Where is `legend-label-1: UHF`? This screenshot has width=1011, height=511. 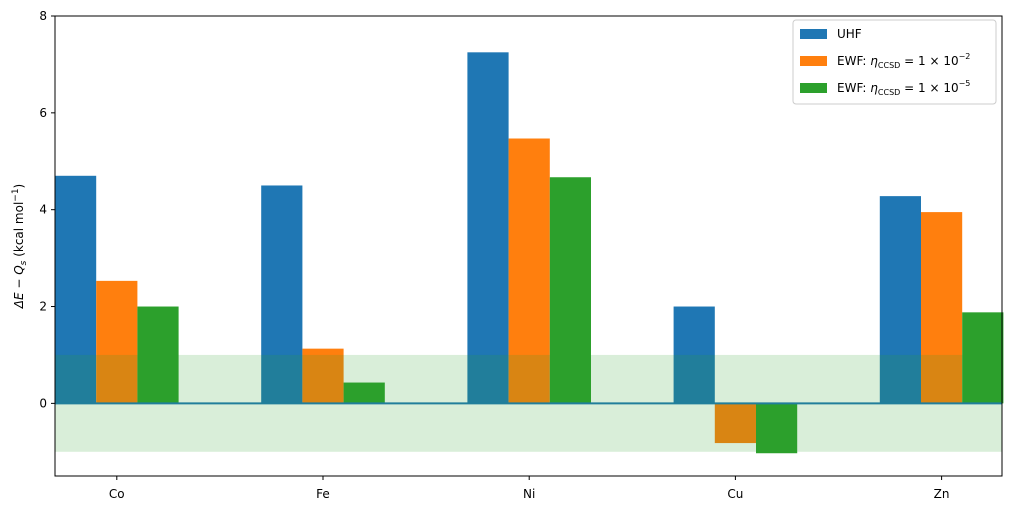
legend-label-1: UHF is located at coordinates (849, 34).